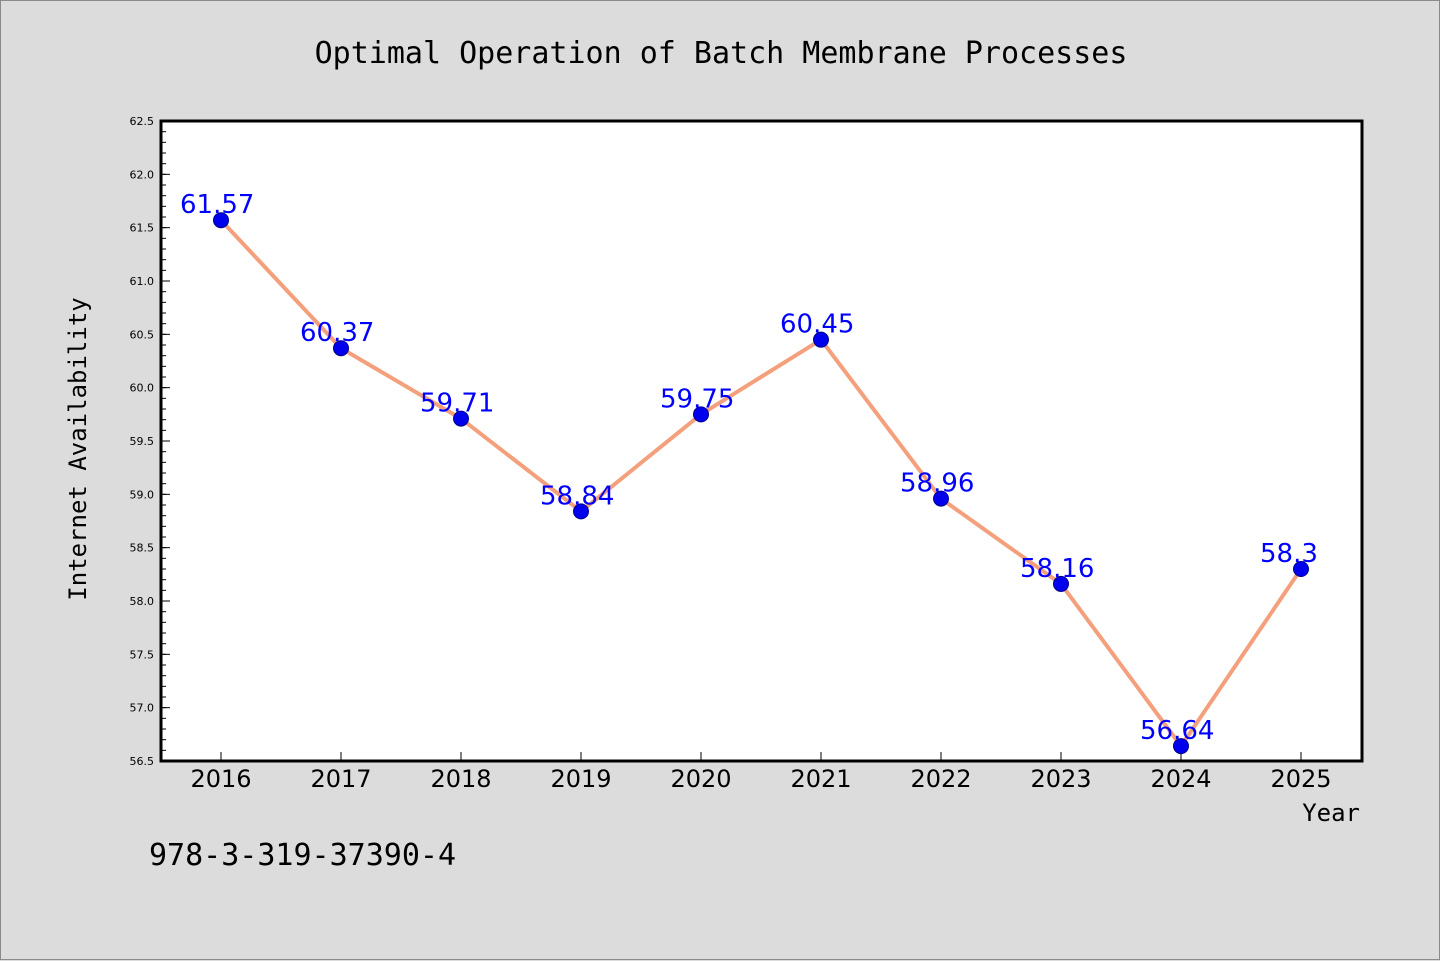 The width and height of the screenshot is (1440, 961). What do you see at coordinates (817, 325) in the screenshot?
I see `data-label: 60.45` at bounding box center [817, 325].